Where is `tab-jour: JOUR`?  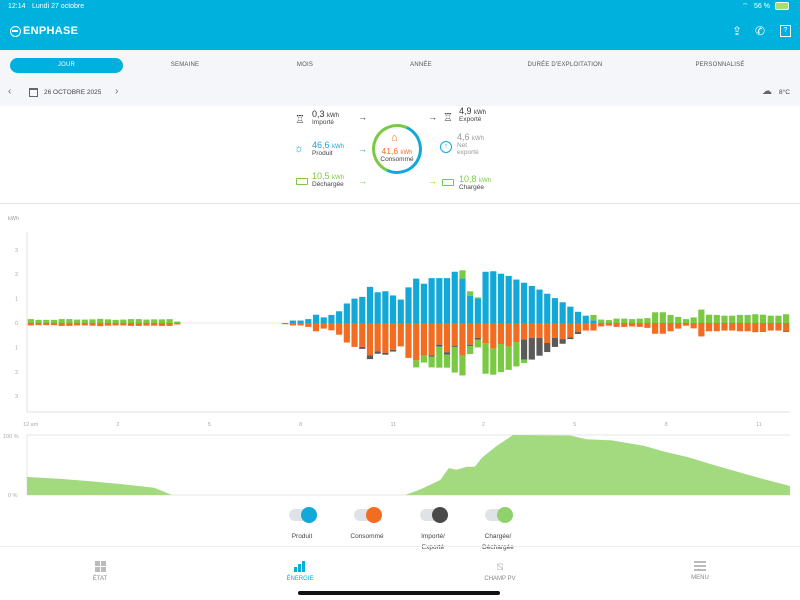
tab-jour: JOUR is located at coordinates (66, 65).